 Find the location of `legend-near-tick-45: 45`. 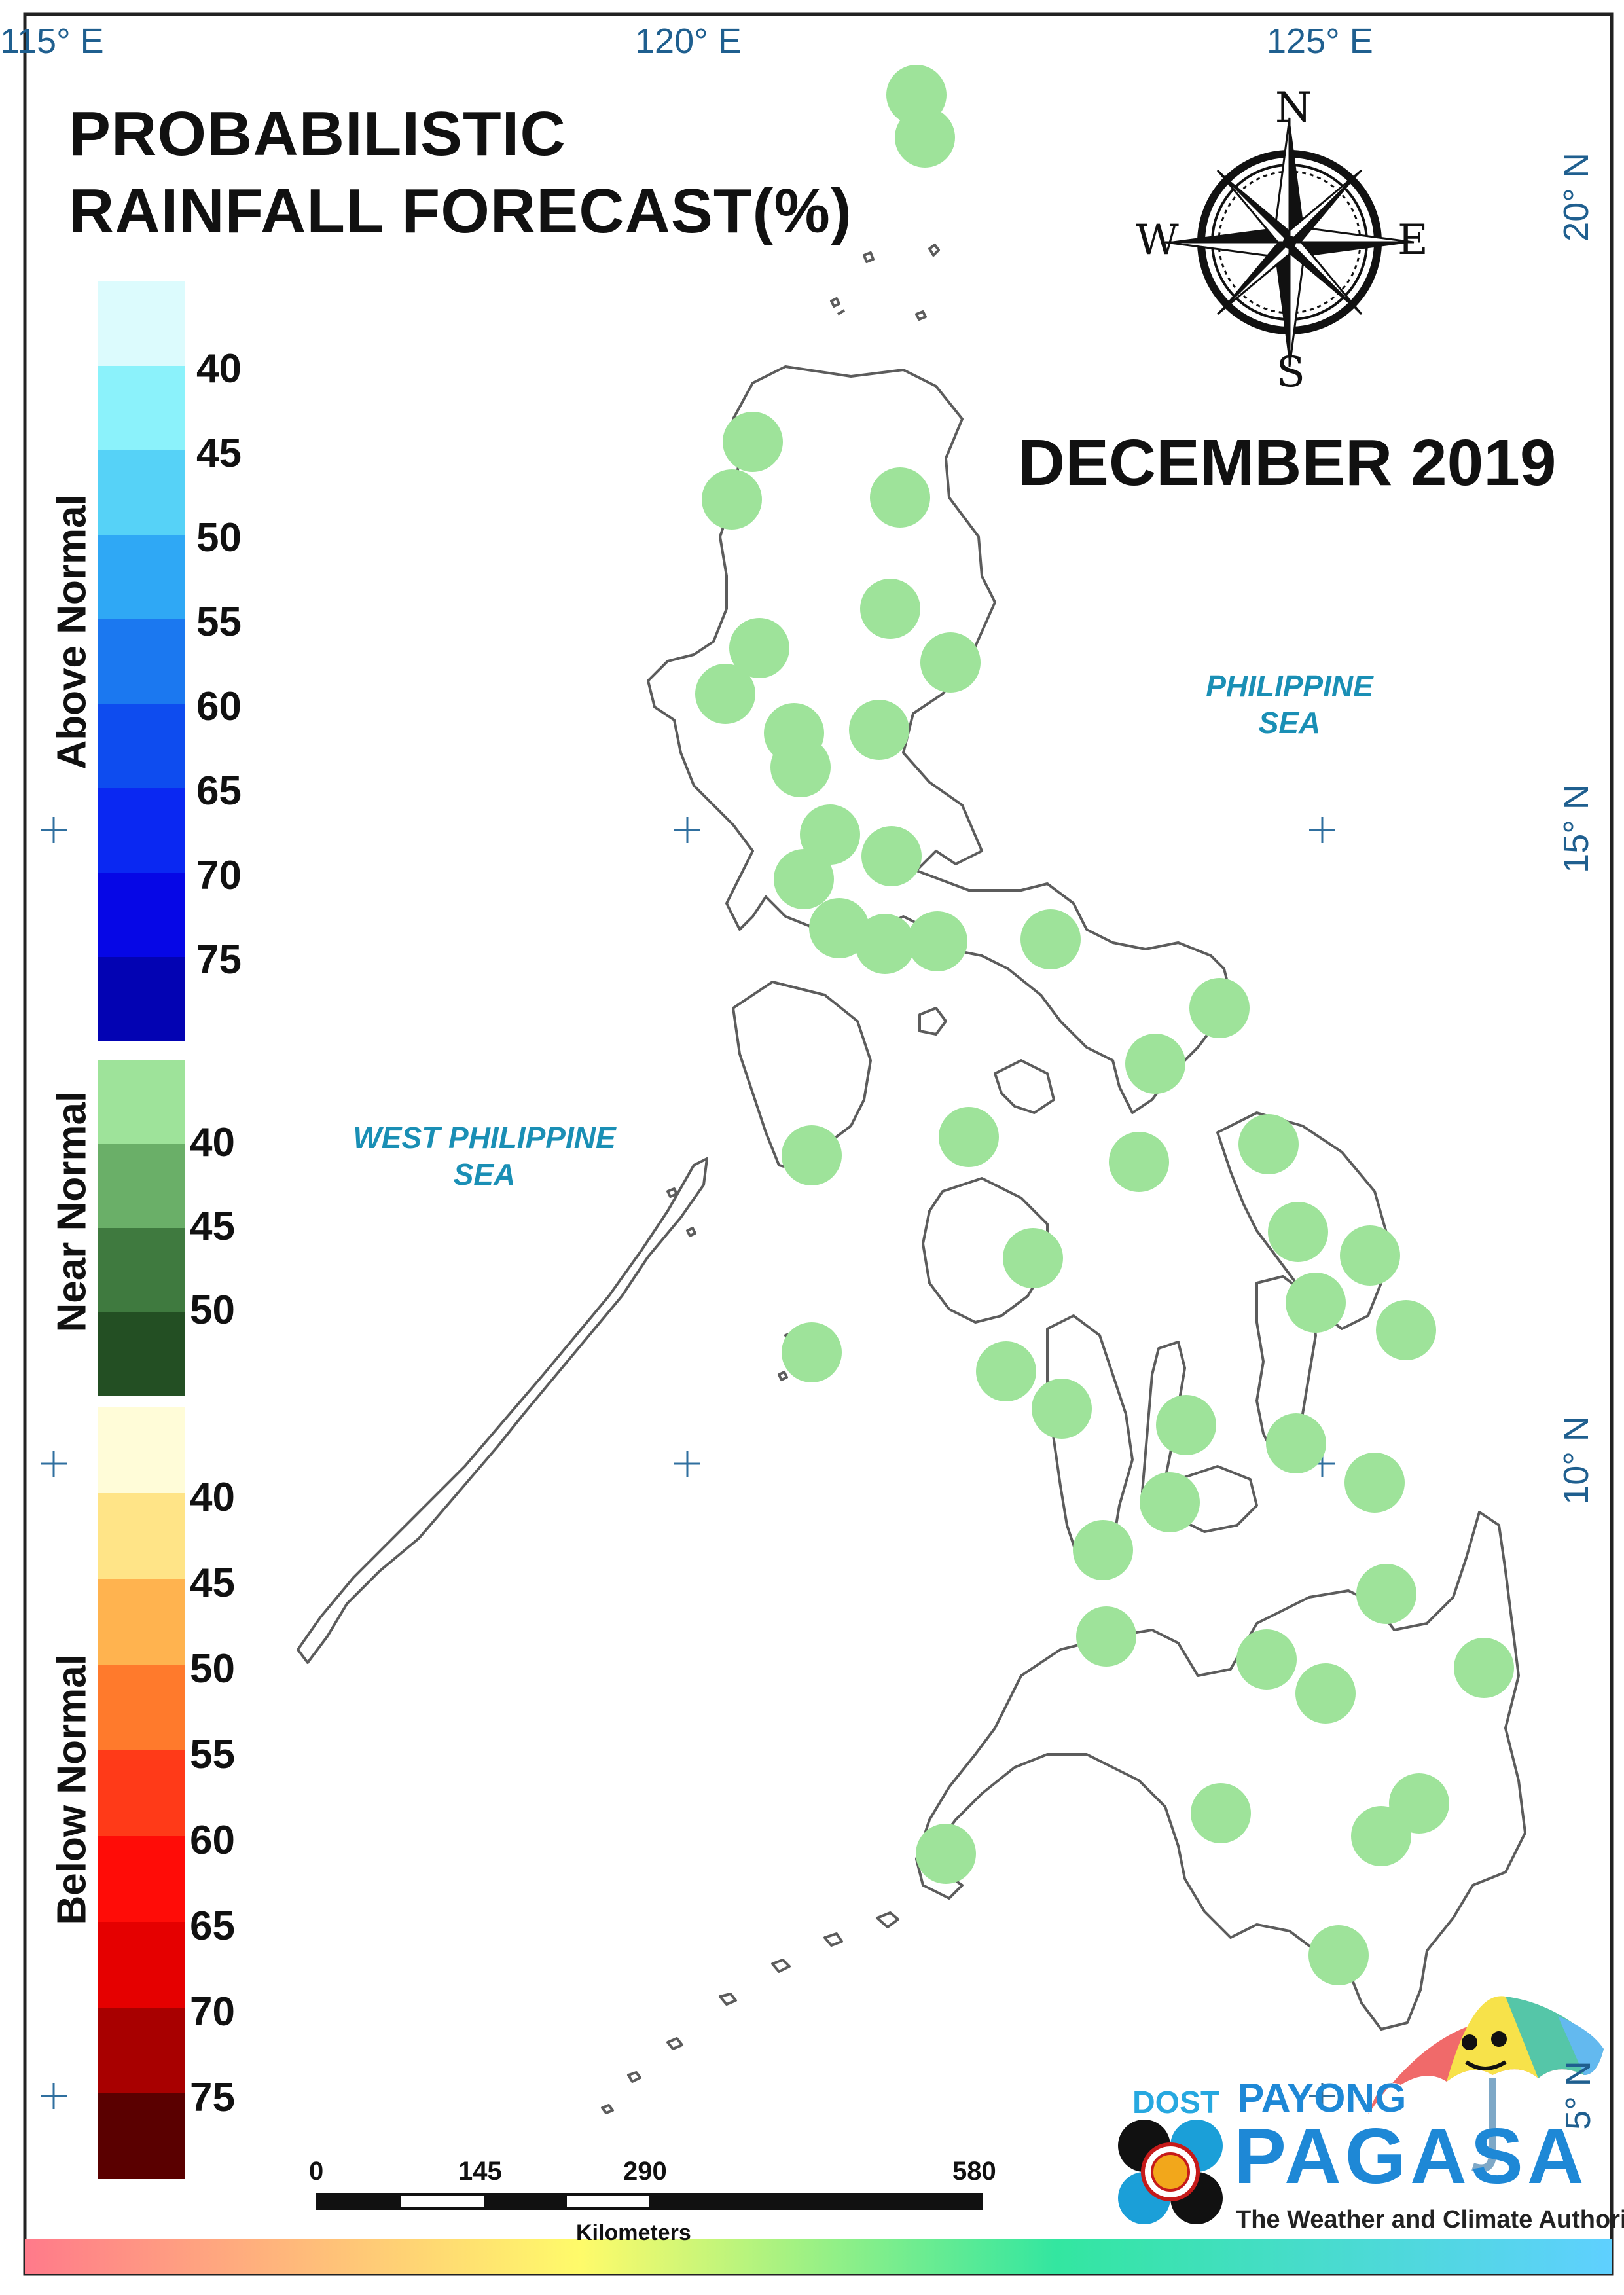

legend-near-tick-45: 45 is located at coordinates (212, 1226).